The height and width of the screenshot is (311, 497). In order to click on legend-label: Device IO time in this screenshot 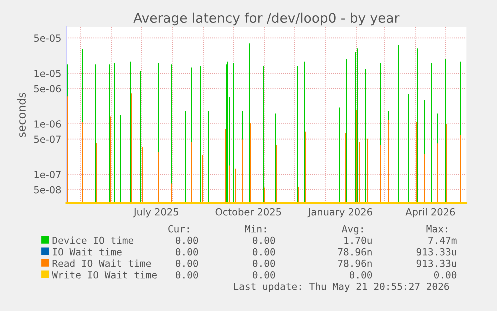, I will do `click(93, 240)`.